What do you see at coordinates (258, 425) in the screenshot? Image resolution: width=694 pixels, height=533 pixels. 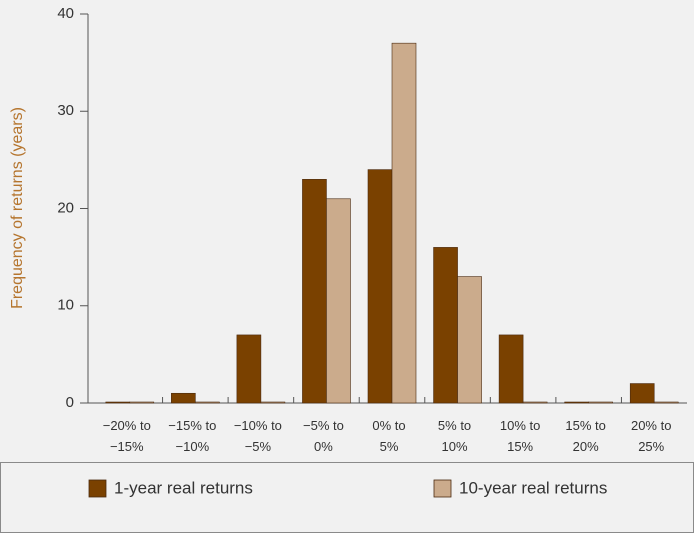 I see `x-tick-label-line: −10% to` at bounding box center [258, 425].